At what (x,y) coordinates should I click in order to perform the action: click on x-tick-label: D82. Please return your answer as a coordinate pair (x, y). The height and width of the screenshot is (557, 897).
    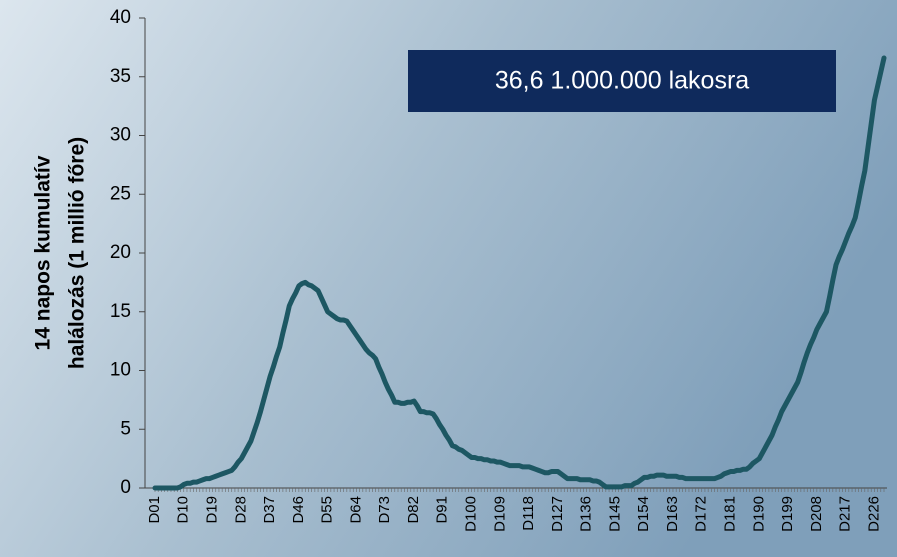
    Looking at the image, I should click on (413, 510).